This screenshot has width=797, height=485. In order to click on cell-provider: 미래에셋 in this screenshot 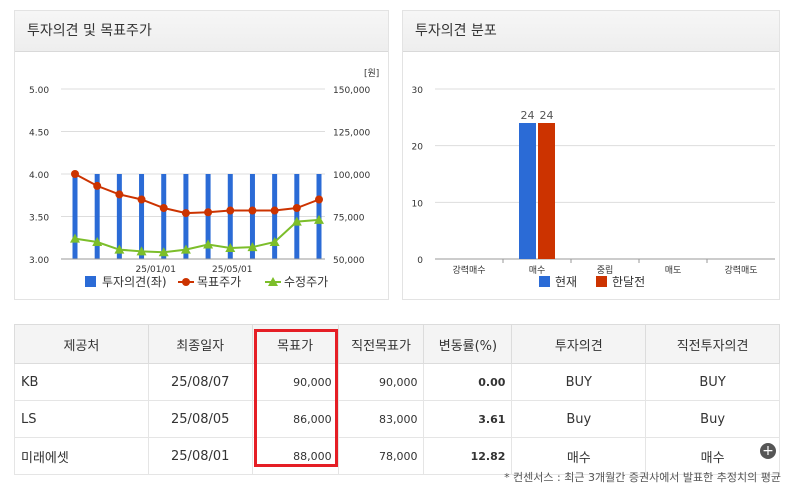, I will do `click(81, 456)`.